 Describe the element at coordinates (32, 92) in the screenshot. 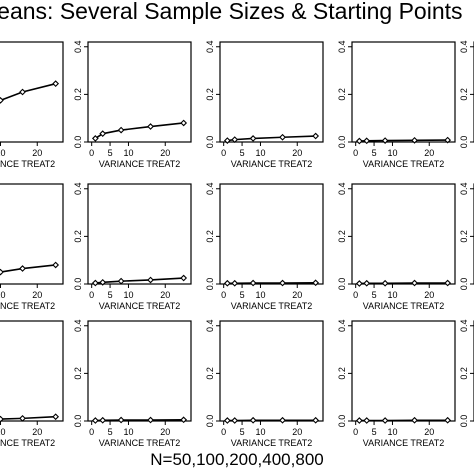

I see `panel-frame-r0c0` at that location.